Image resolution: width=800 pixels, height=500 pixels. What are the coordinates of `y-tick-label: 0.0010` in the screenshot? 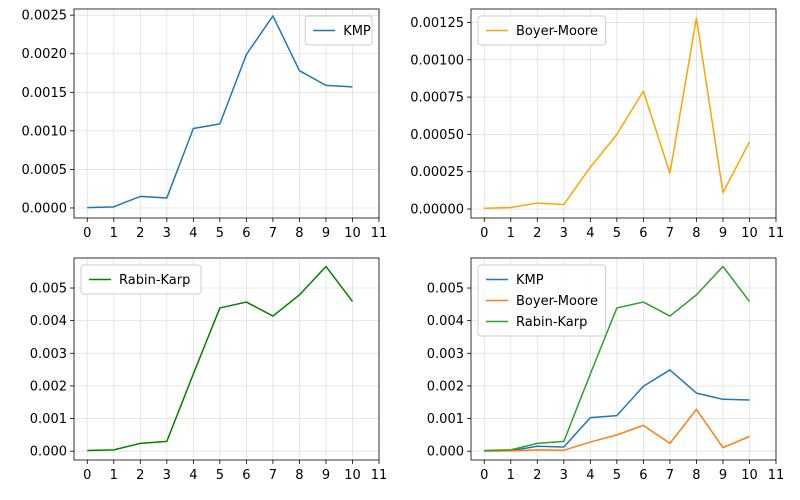 It's located at (45, 131).